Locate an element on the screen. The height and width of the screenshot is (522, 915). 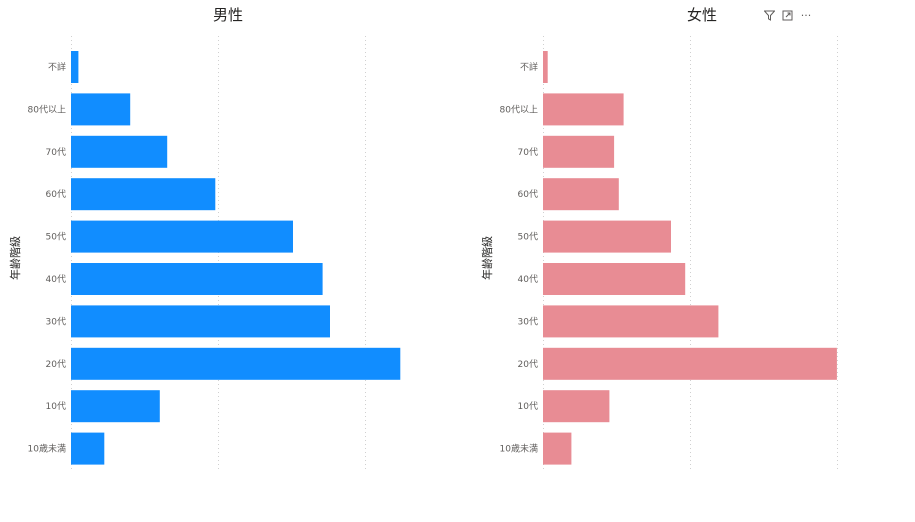
female-category-label: 40代 is located at coordinates (528, 279).